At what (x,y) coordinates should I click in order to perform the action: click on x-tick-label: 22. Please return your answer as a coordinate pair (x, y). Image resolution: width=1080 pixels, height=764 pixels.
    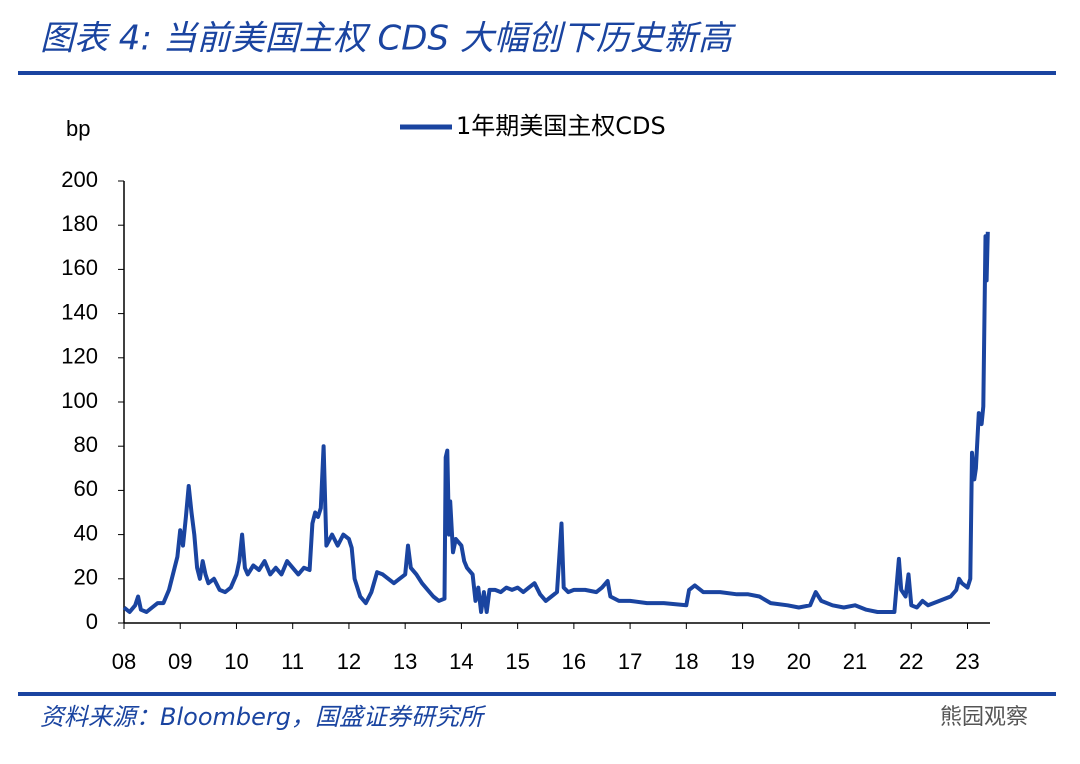
    Looking at the image, I should click on (911, 661).